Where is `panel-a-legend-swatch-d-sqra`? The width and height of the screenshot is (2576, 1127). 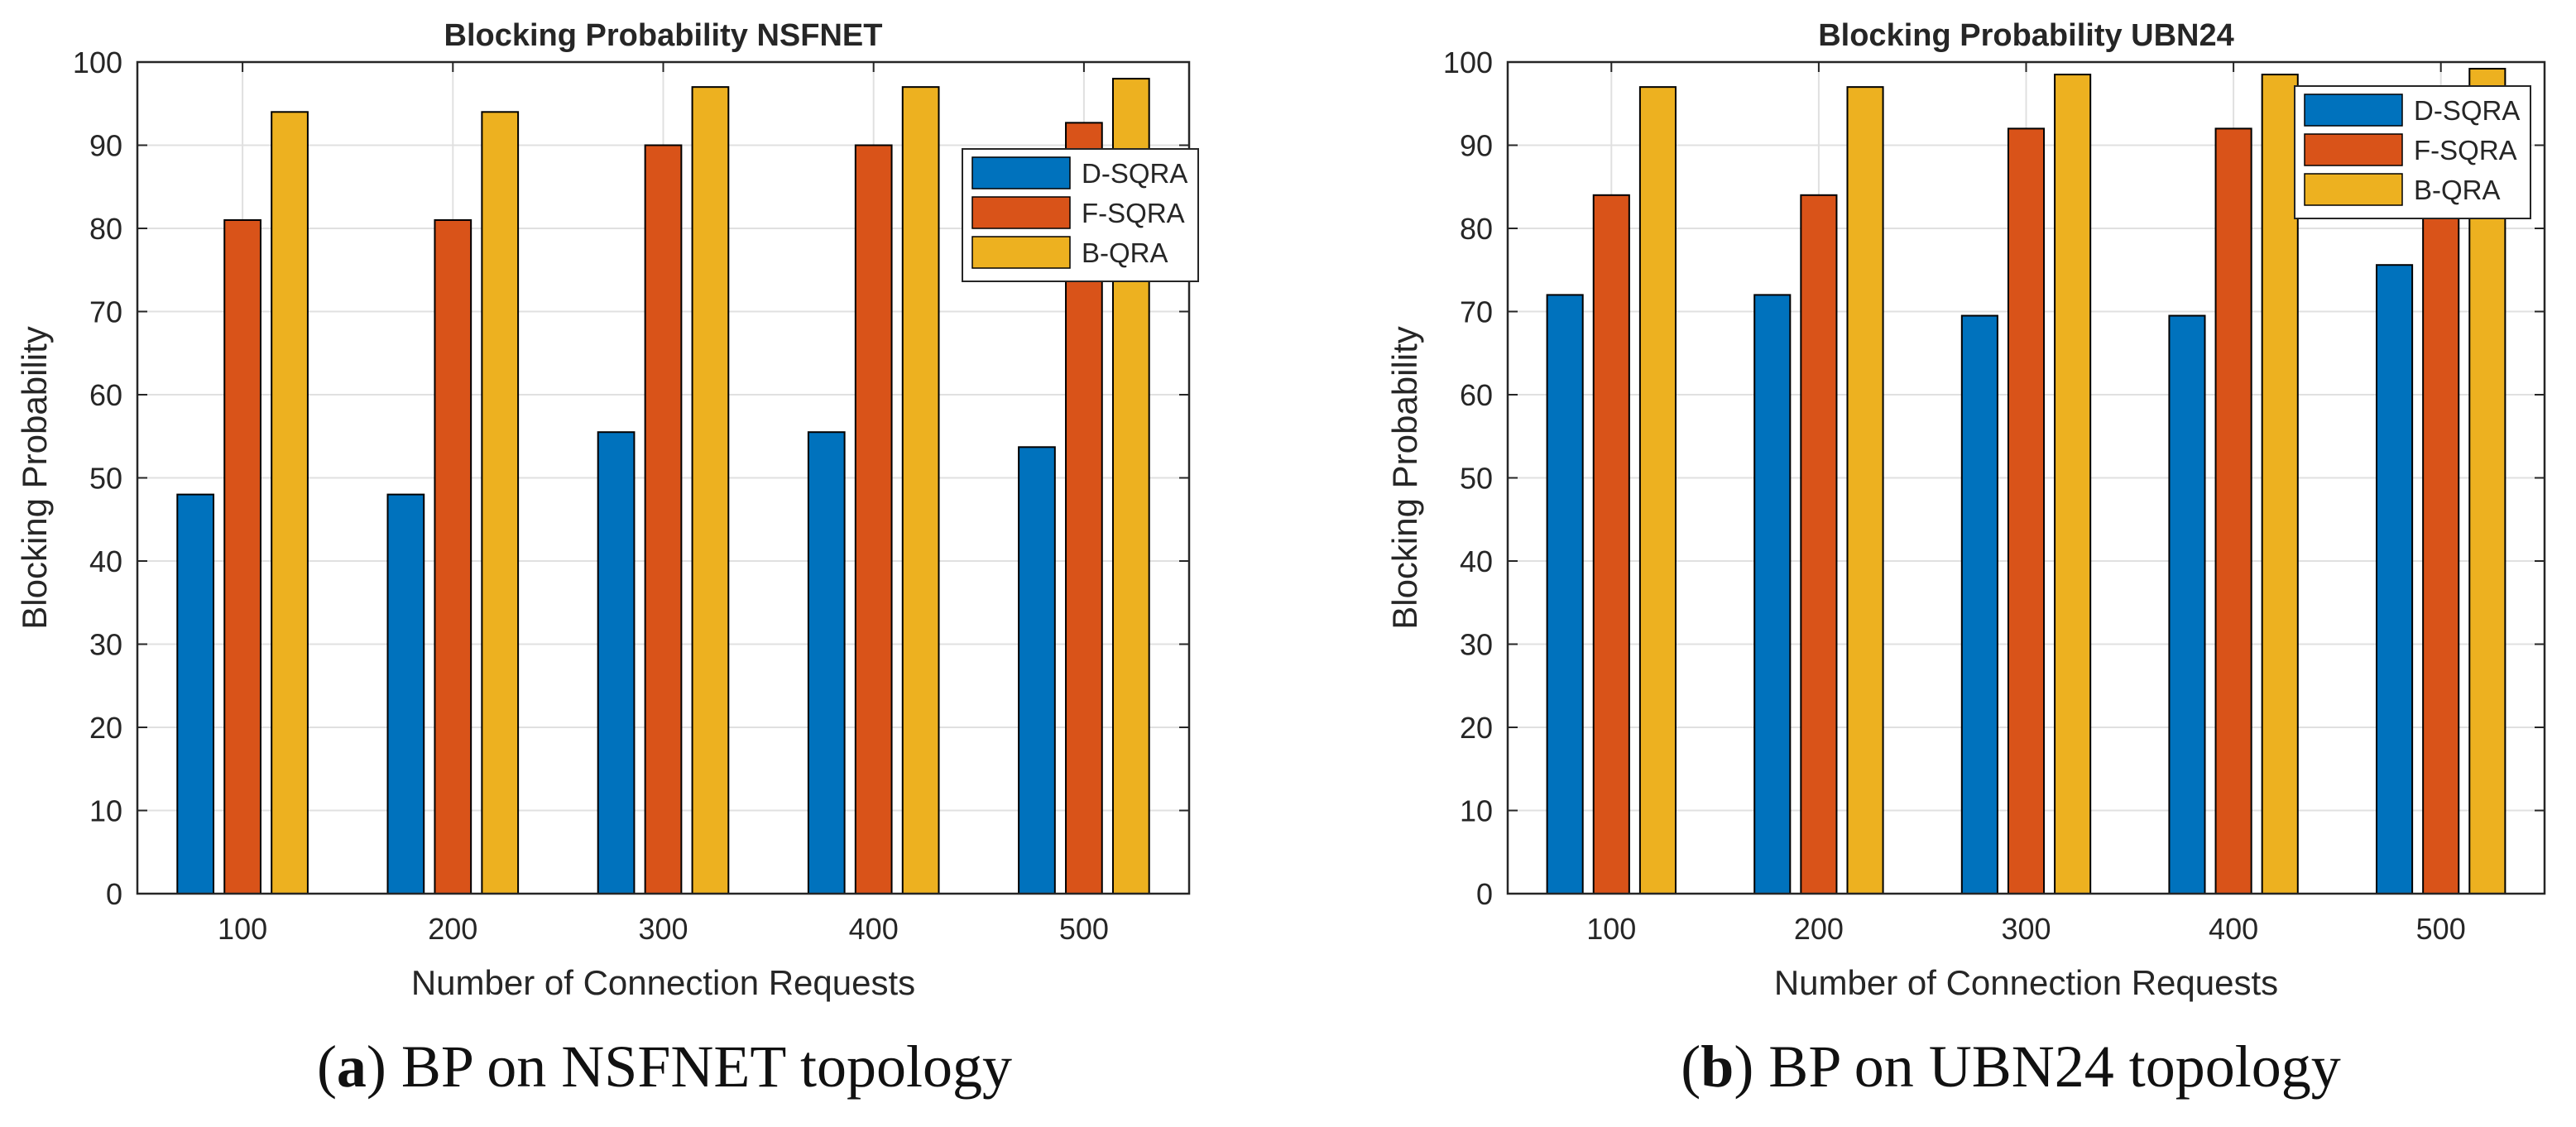
panel-a-legend-swatch-d-sqra is located at coordinates (1021, 172).